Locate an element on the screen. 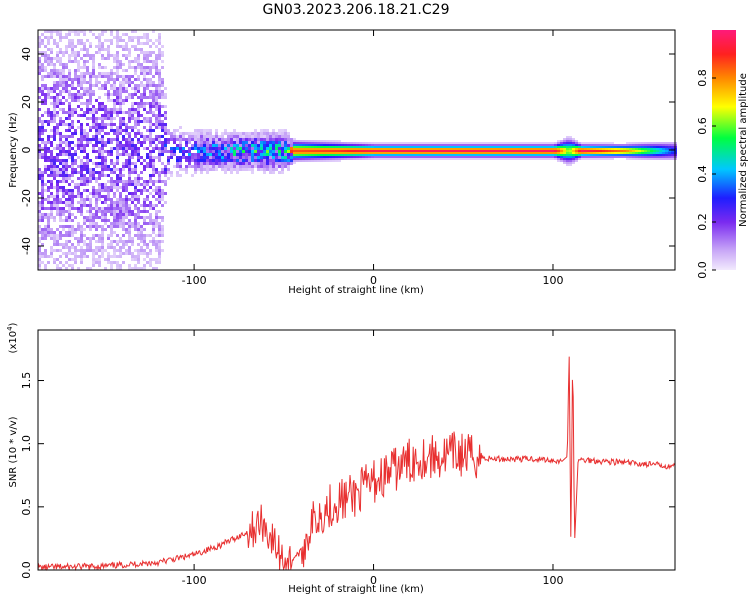 Image resolution: width=750 pixels, height=600 pixels. top-y-tick-label: -20 is located at coordinates (26, 198).